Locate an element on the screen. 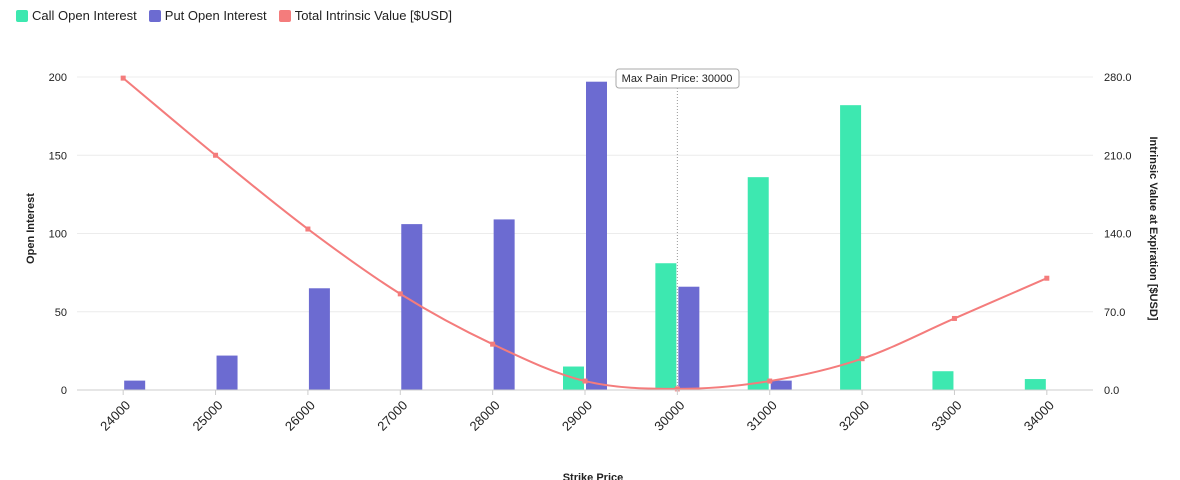 The width and height of the screenshot is (1180, 480). legend-label-intrinsic: Total Intrinsic Value [$USD] is located at coordinates (373, 15).